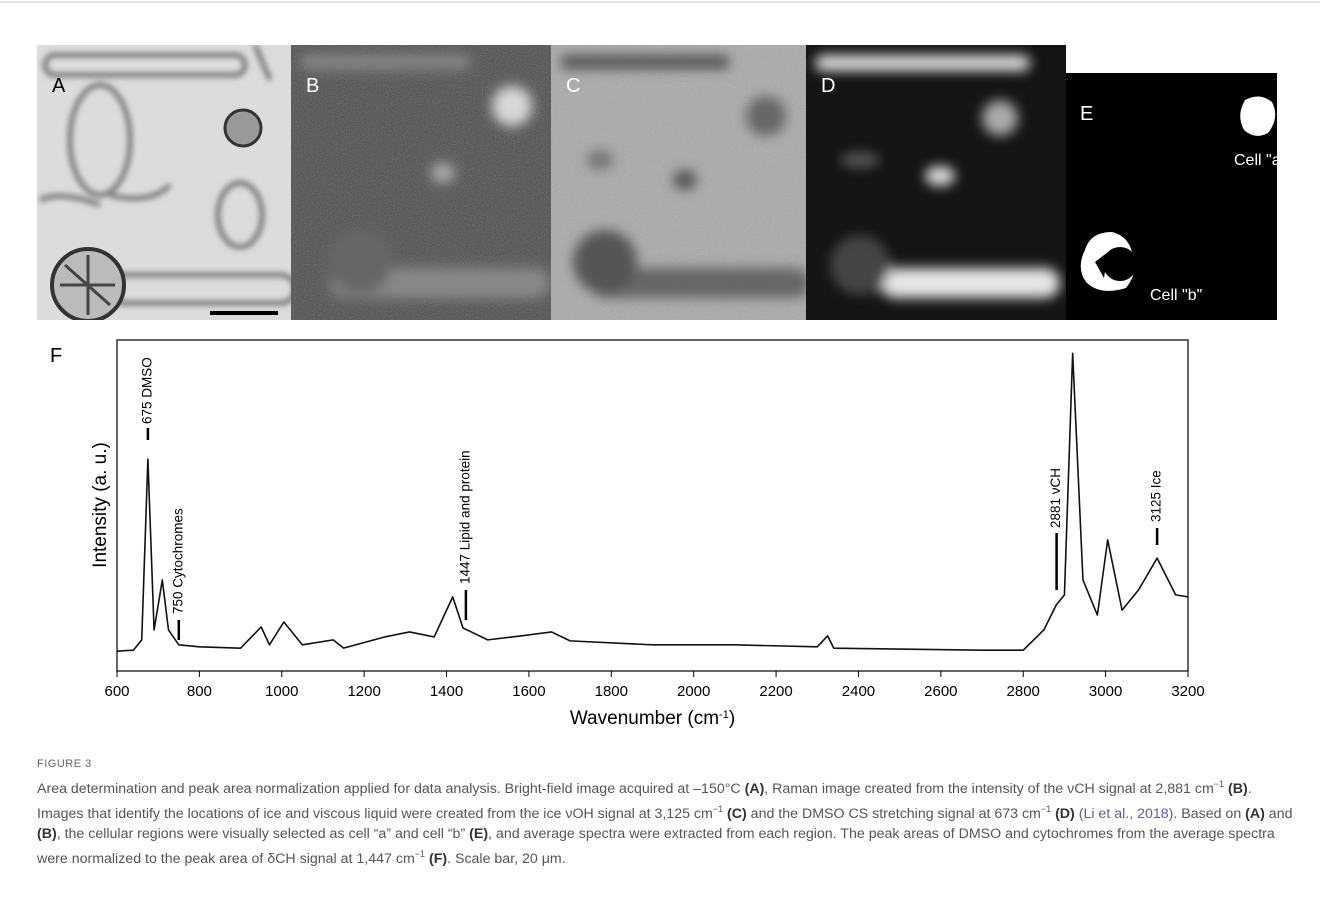  I want to click on image-c, so click(678, 182).